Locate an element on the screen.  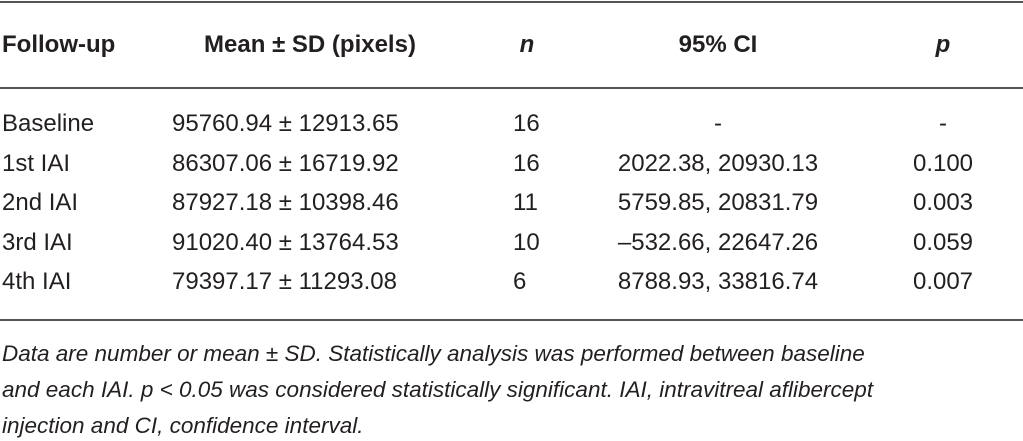
table-cell: 79397.17 ± 11293.08 is located at coordinates (284, 281).